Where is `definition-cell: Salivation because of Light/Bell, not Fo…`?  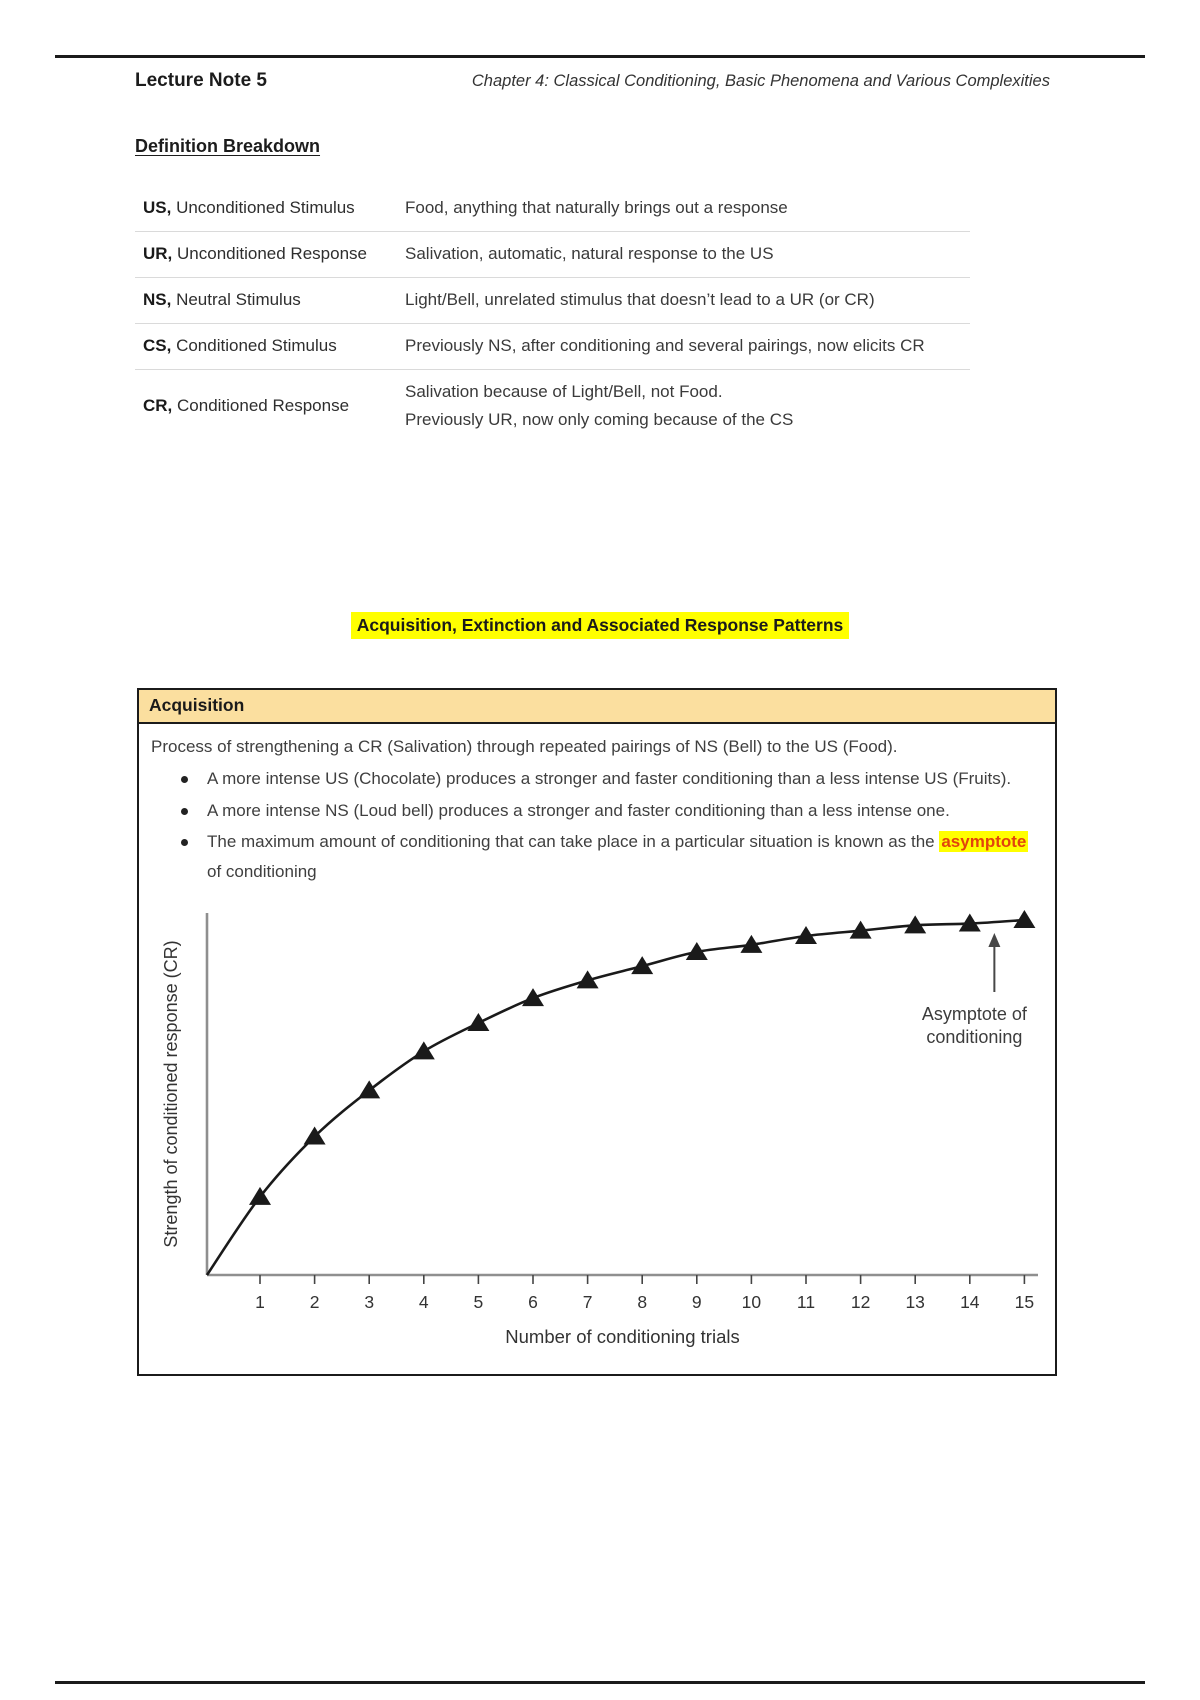 definition-cell: Salivation because of Light/Bell, not Fo… is located at coordinates (671, 407).